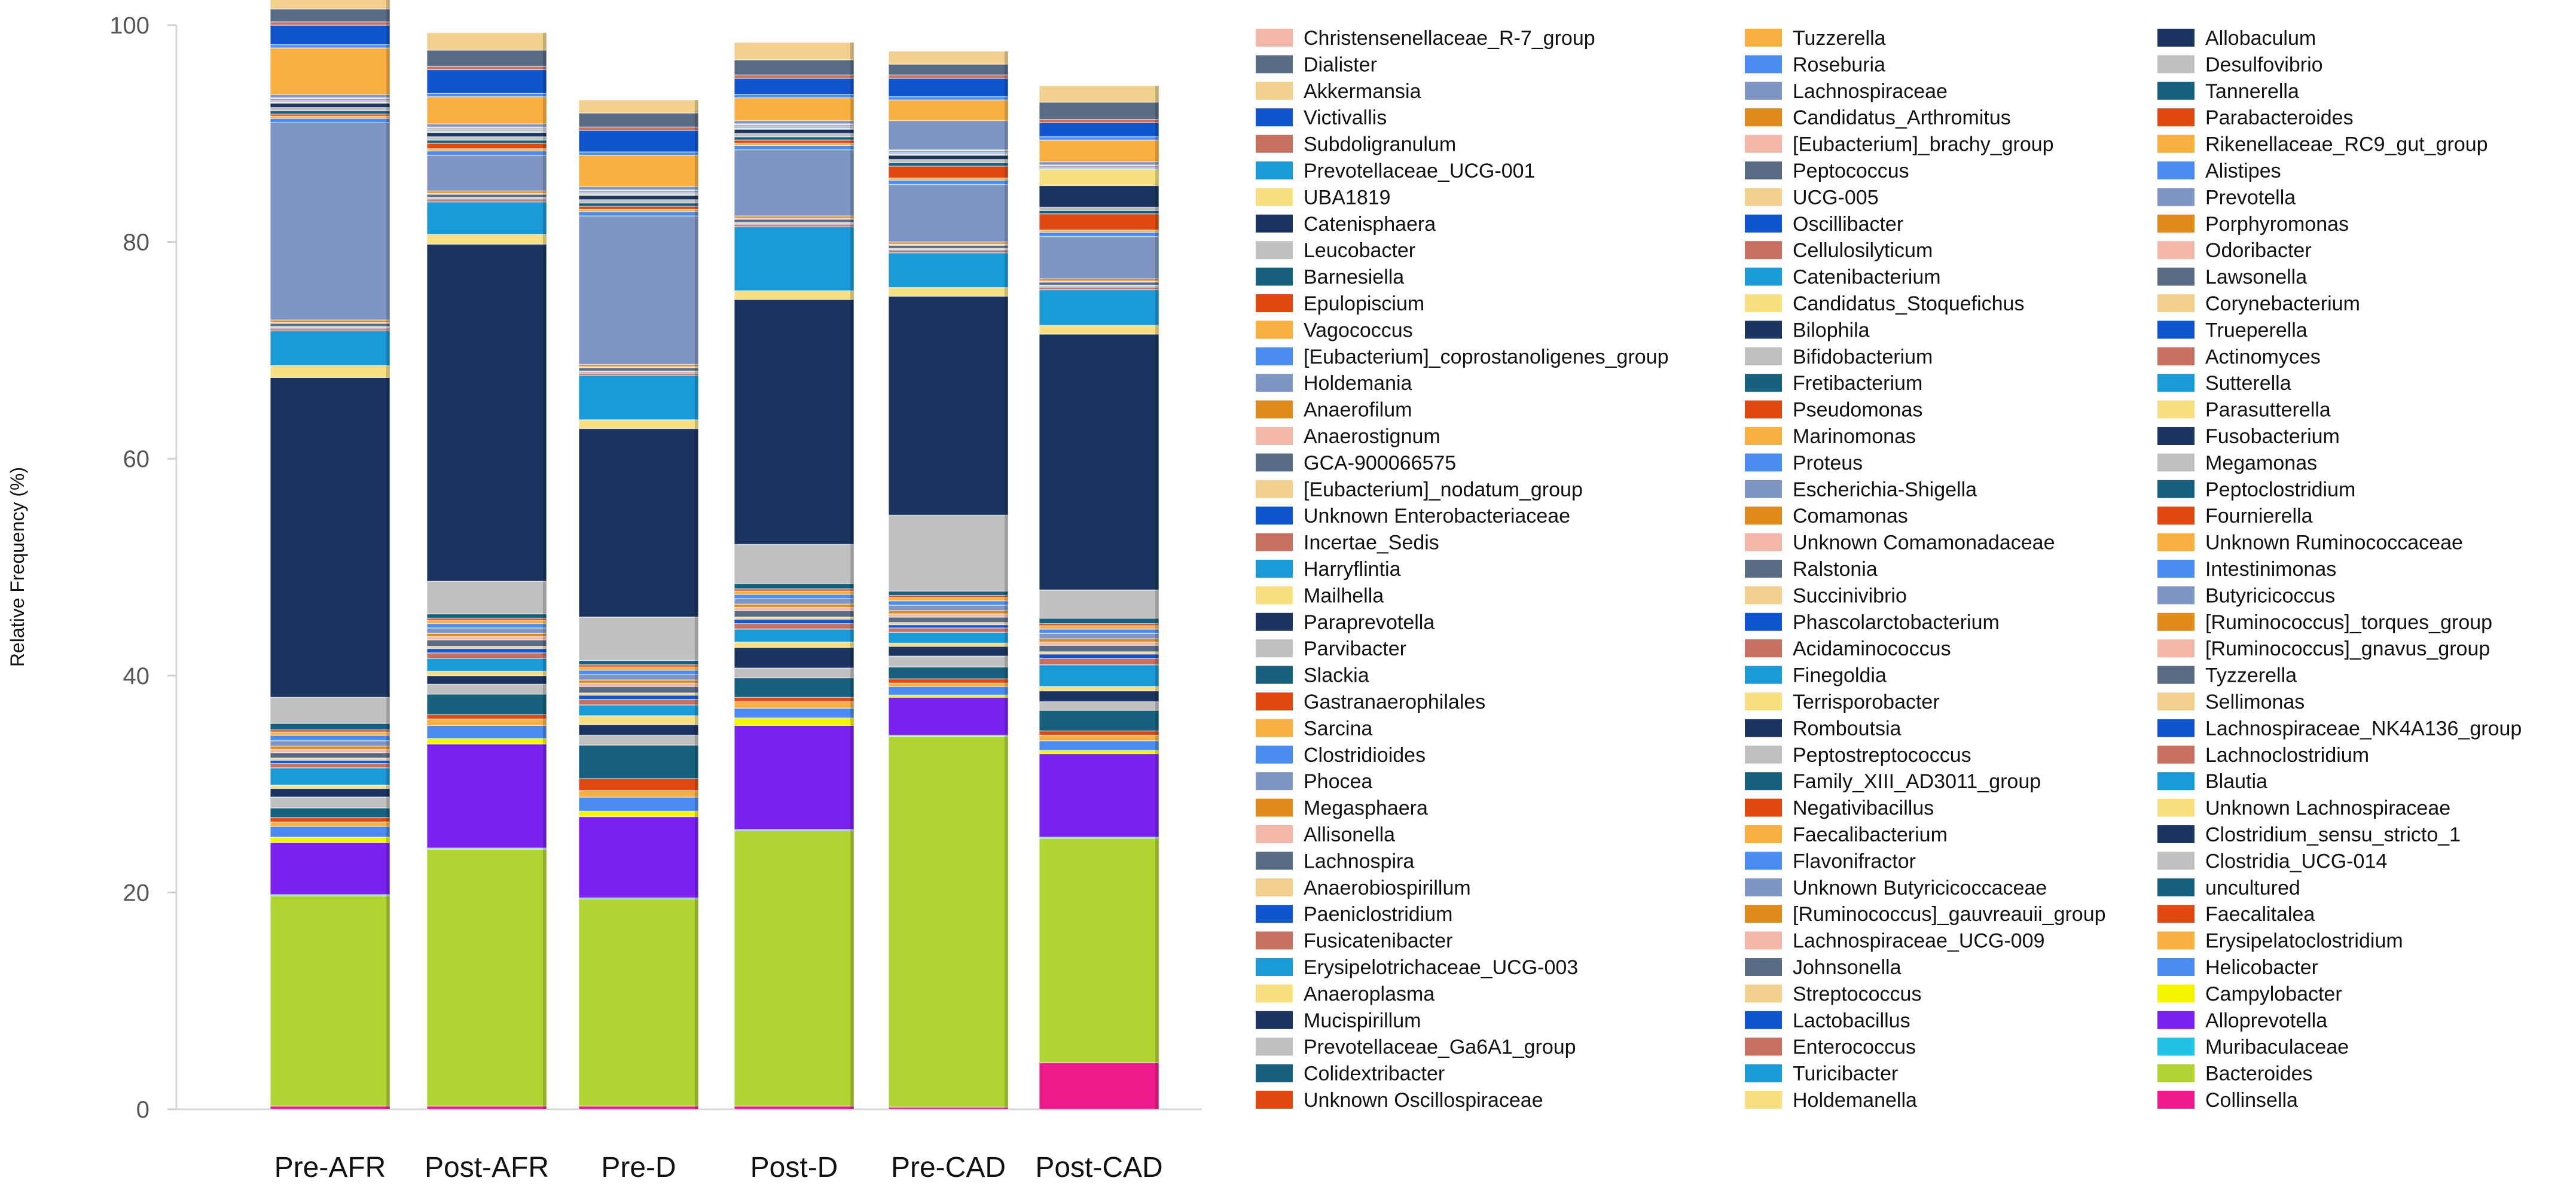 This screenshot has width=2576, height=1196. What do you see at coordinates (1362, 1020) in the screenshot?
I see `legend-label: Mucispirillum` at bounding box center [1362, 1020].